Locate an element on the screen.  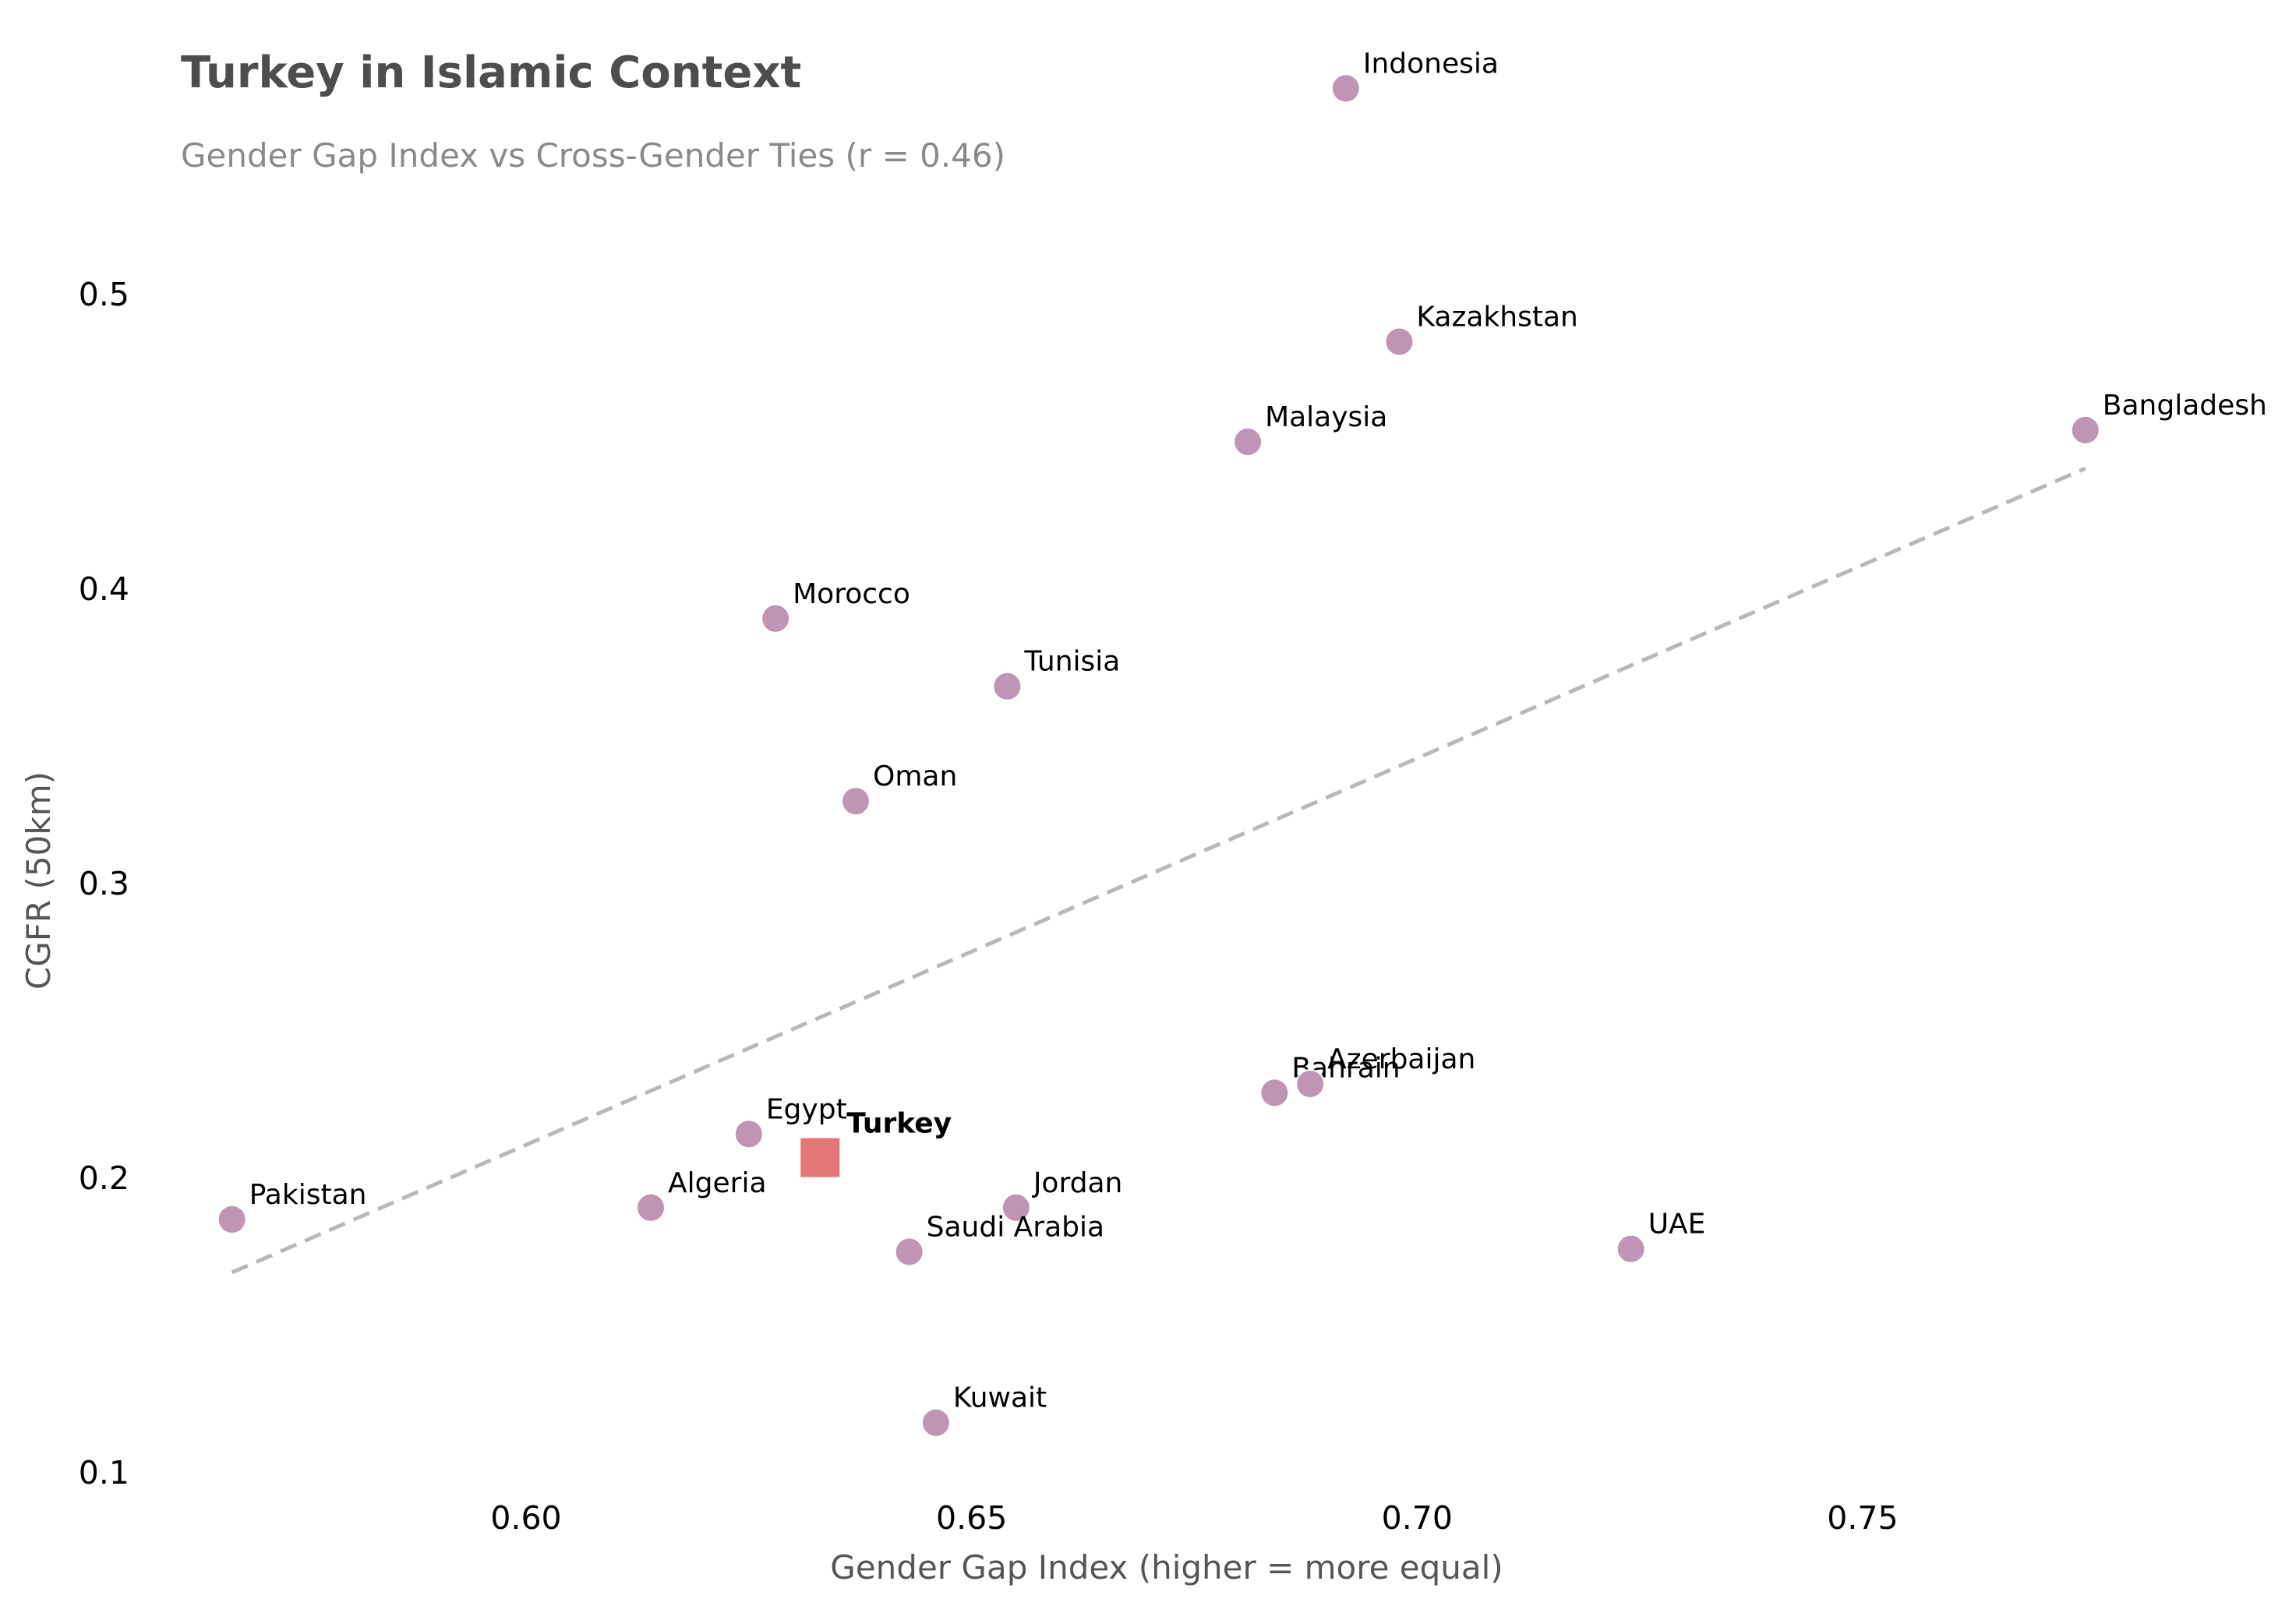
y-axis-label: CGFR (50km) is located at coordinates (38, 881).